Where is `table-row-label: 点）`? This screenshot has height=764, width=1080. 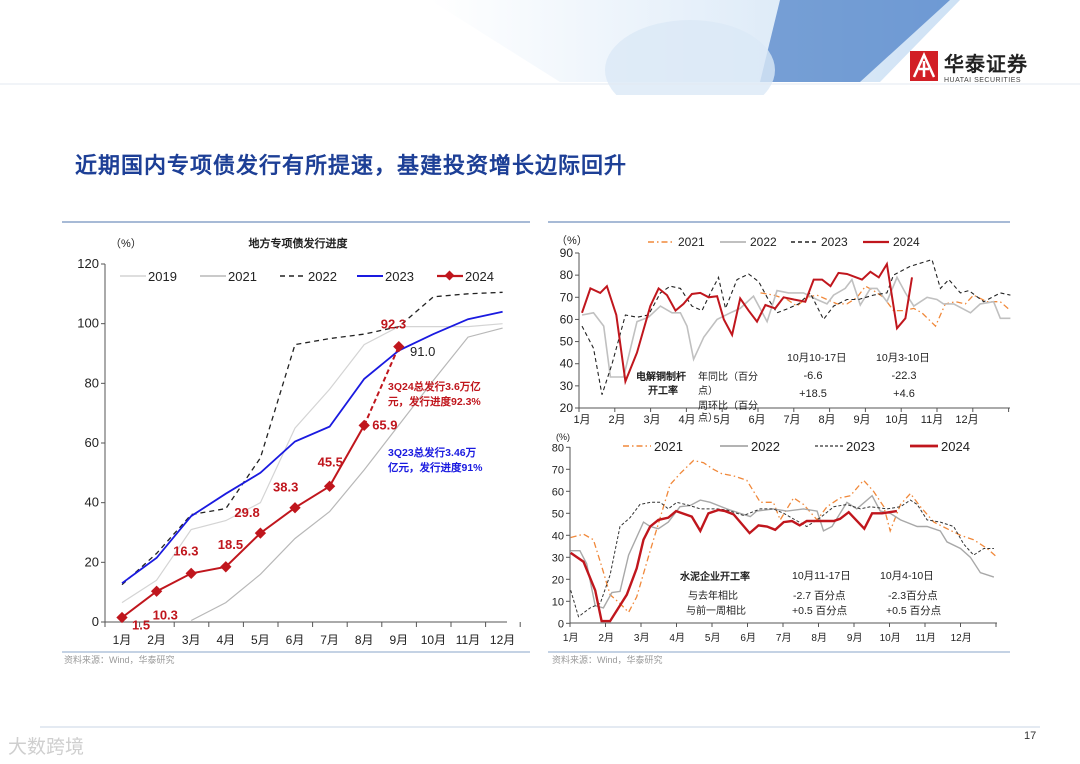 table-row-label: 点） is located at coordinates (708, 418).